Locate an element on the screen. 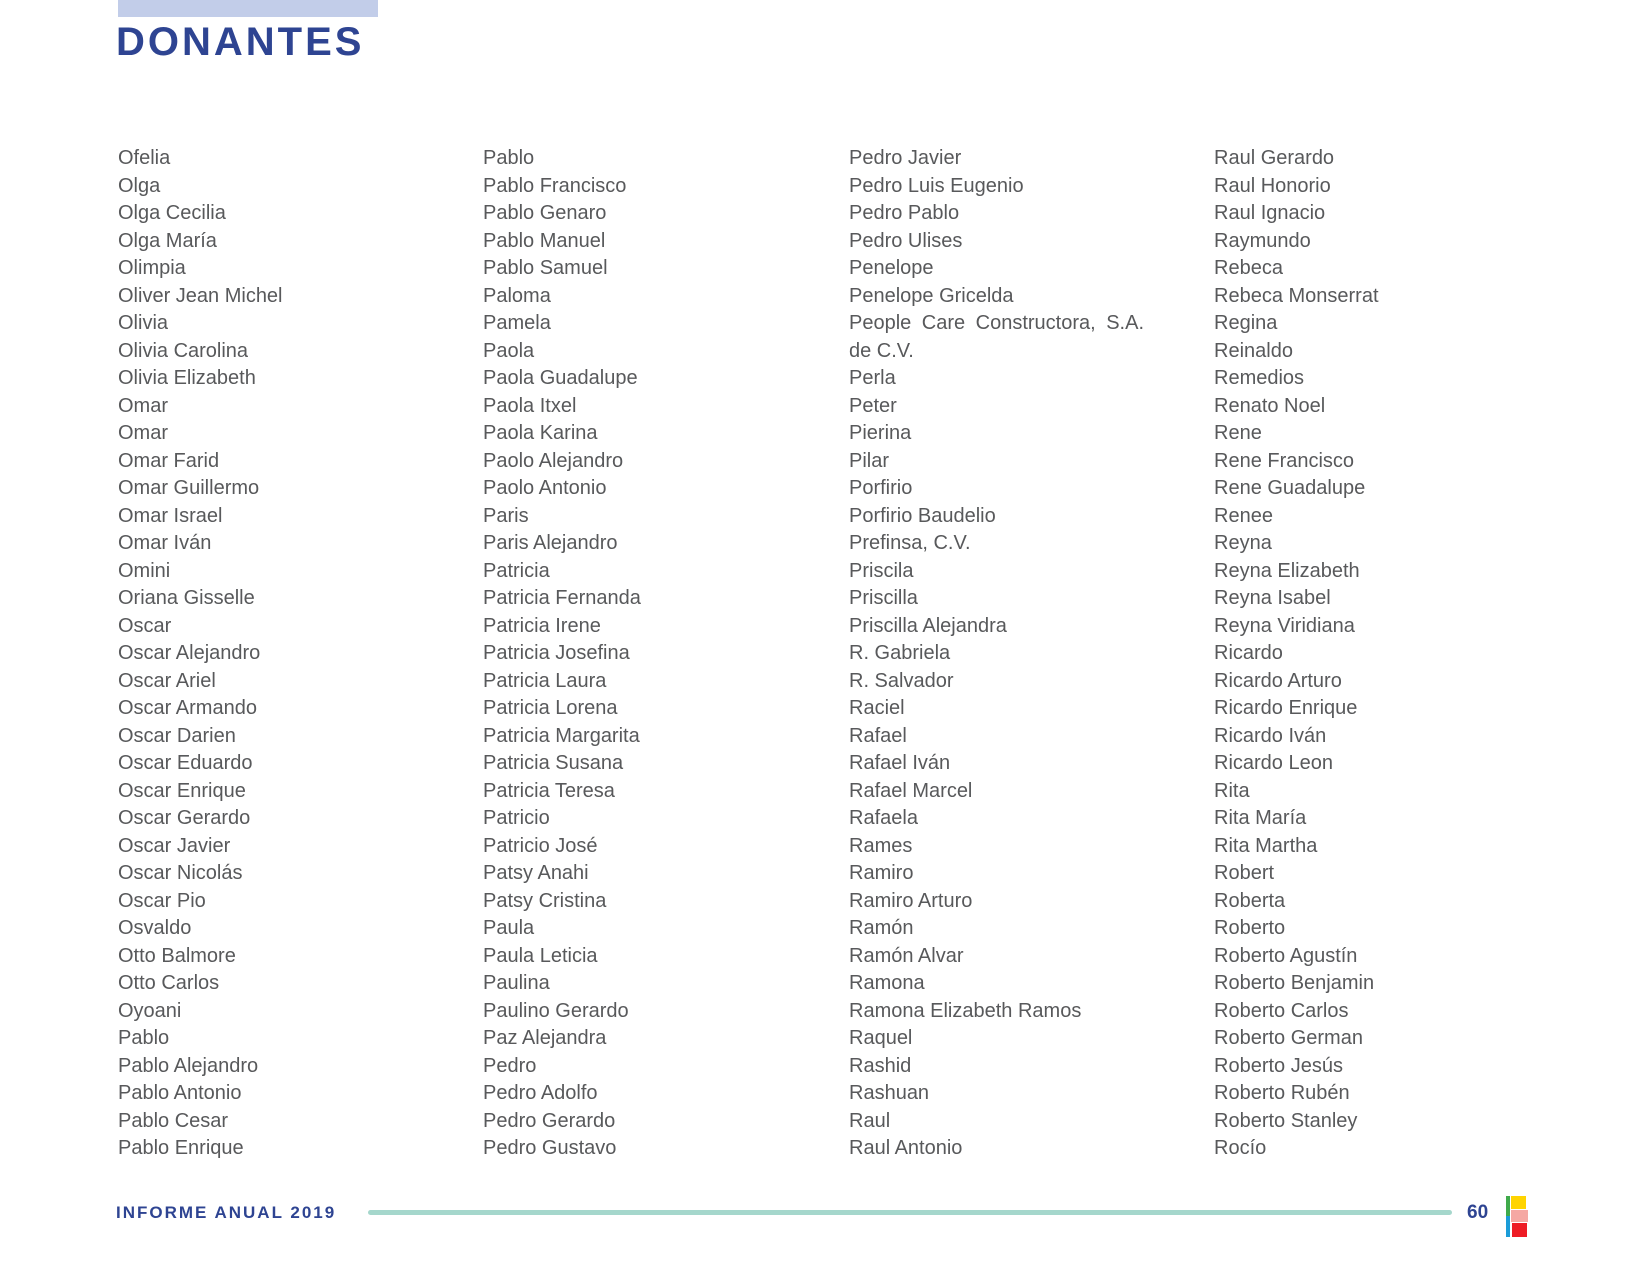 Image resolution: width=1650 pixels, height=1275 pixels. donor-name: Paola Karina is located at coordinates (540, 433).